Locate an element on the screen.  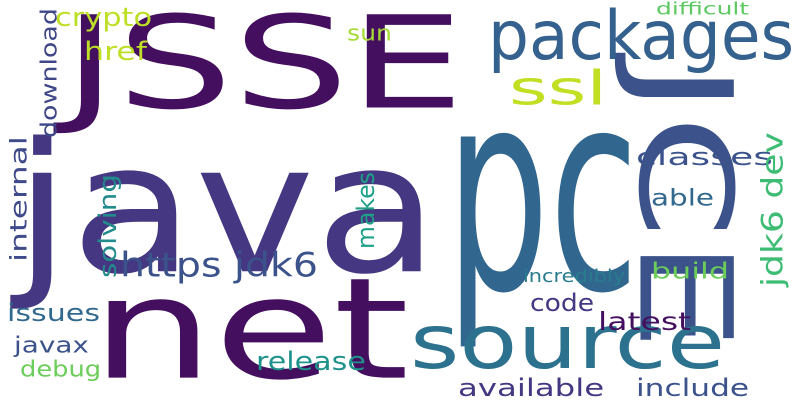
word-latest: latest is located at coordinates (645, 321).